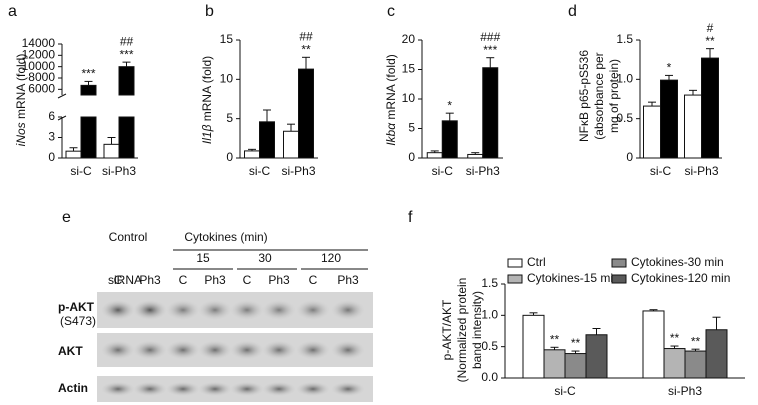 This screenshot has height=405, width=758. What do you see at coordinates (51, 116) in the screenshot?
I see `y-tick-label: 6` at bounding box center [51, 116].